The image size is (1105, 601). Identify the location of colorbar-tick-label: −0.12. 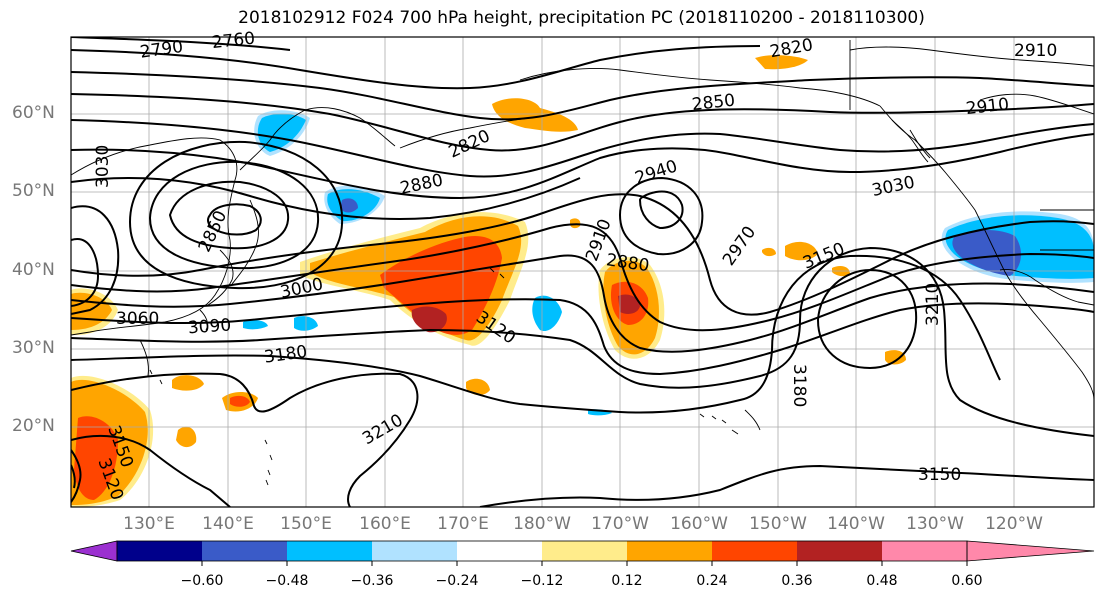
(542, 581).